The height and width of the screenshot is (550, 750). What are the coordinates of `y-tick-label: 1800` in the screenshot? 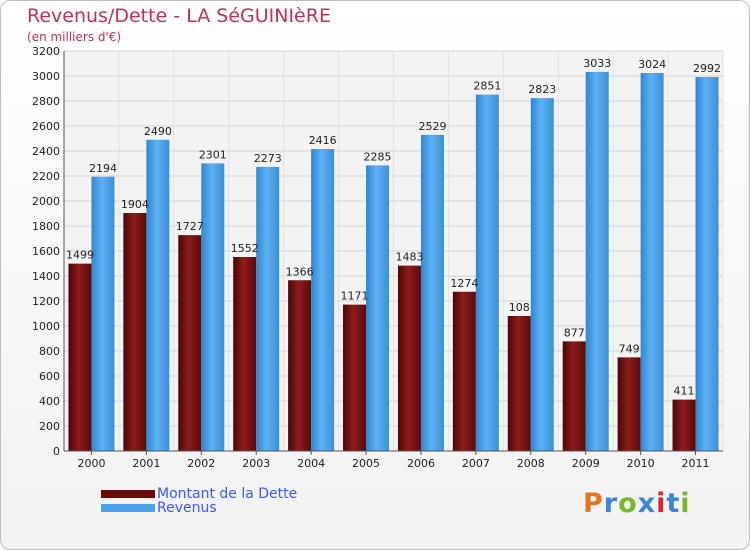 It's located at (46, 226).